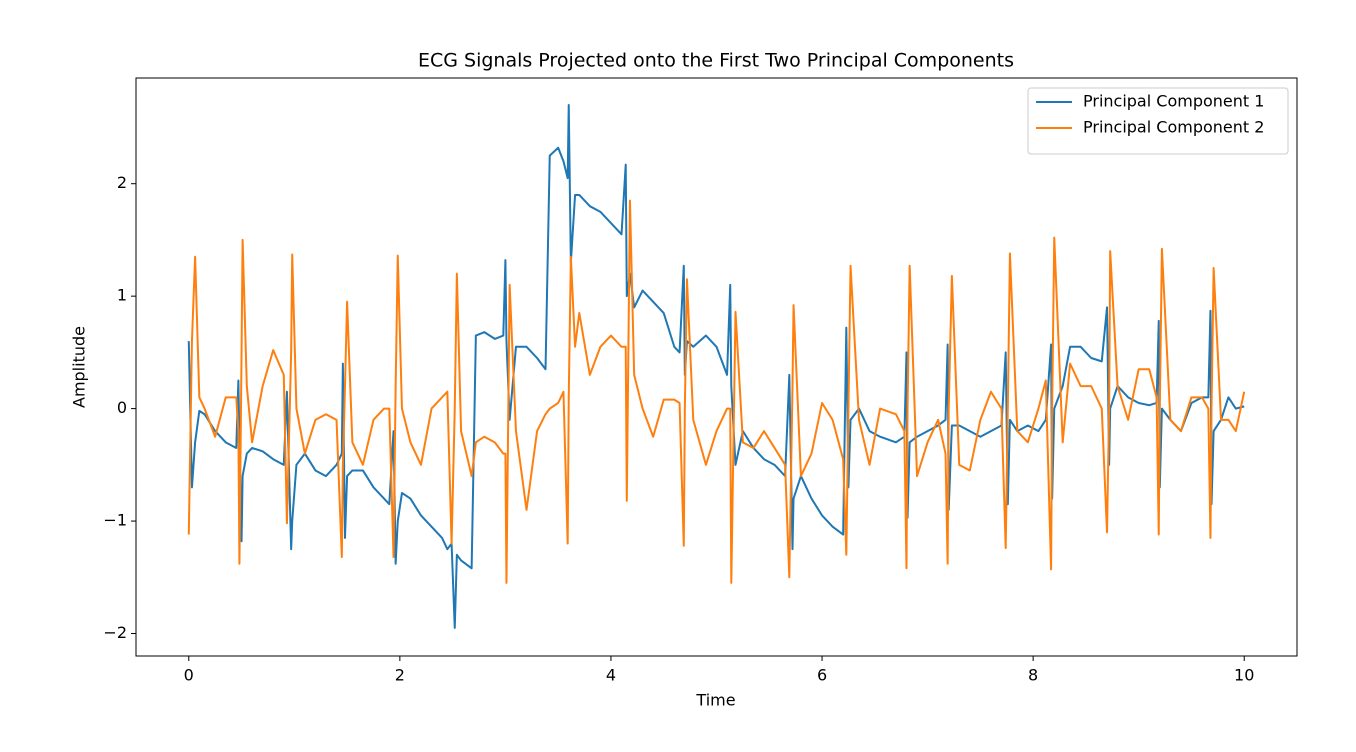 The image size is (1356, 752). What do you see at coordinates (79, 367) in the screenshot?
I see `y-axis-label: Amplitude` at bounding box center [79, 367].